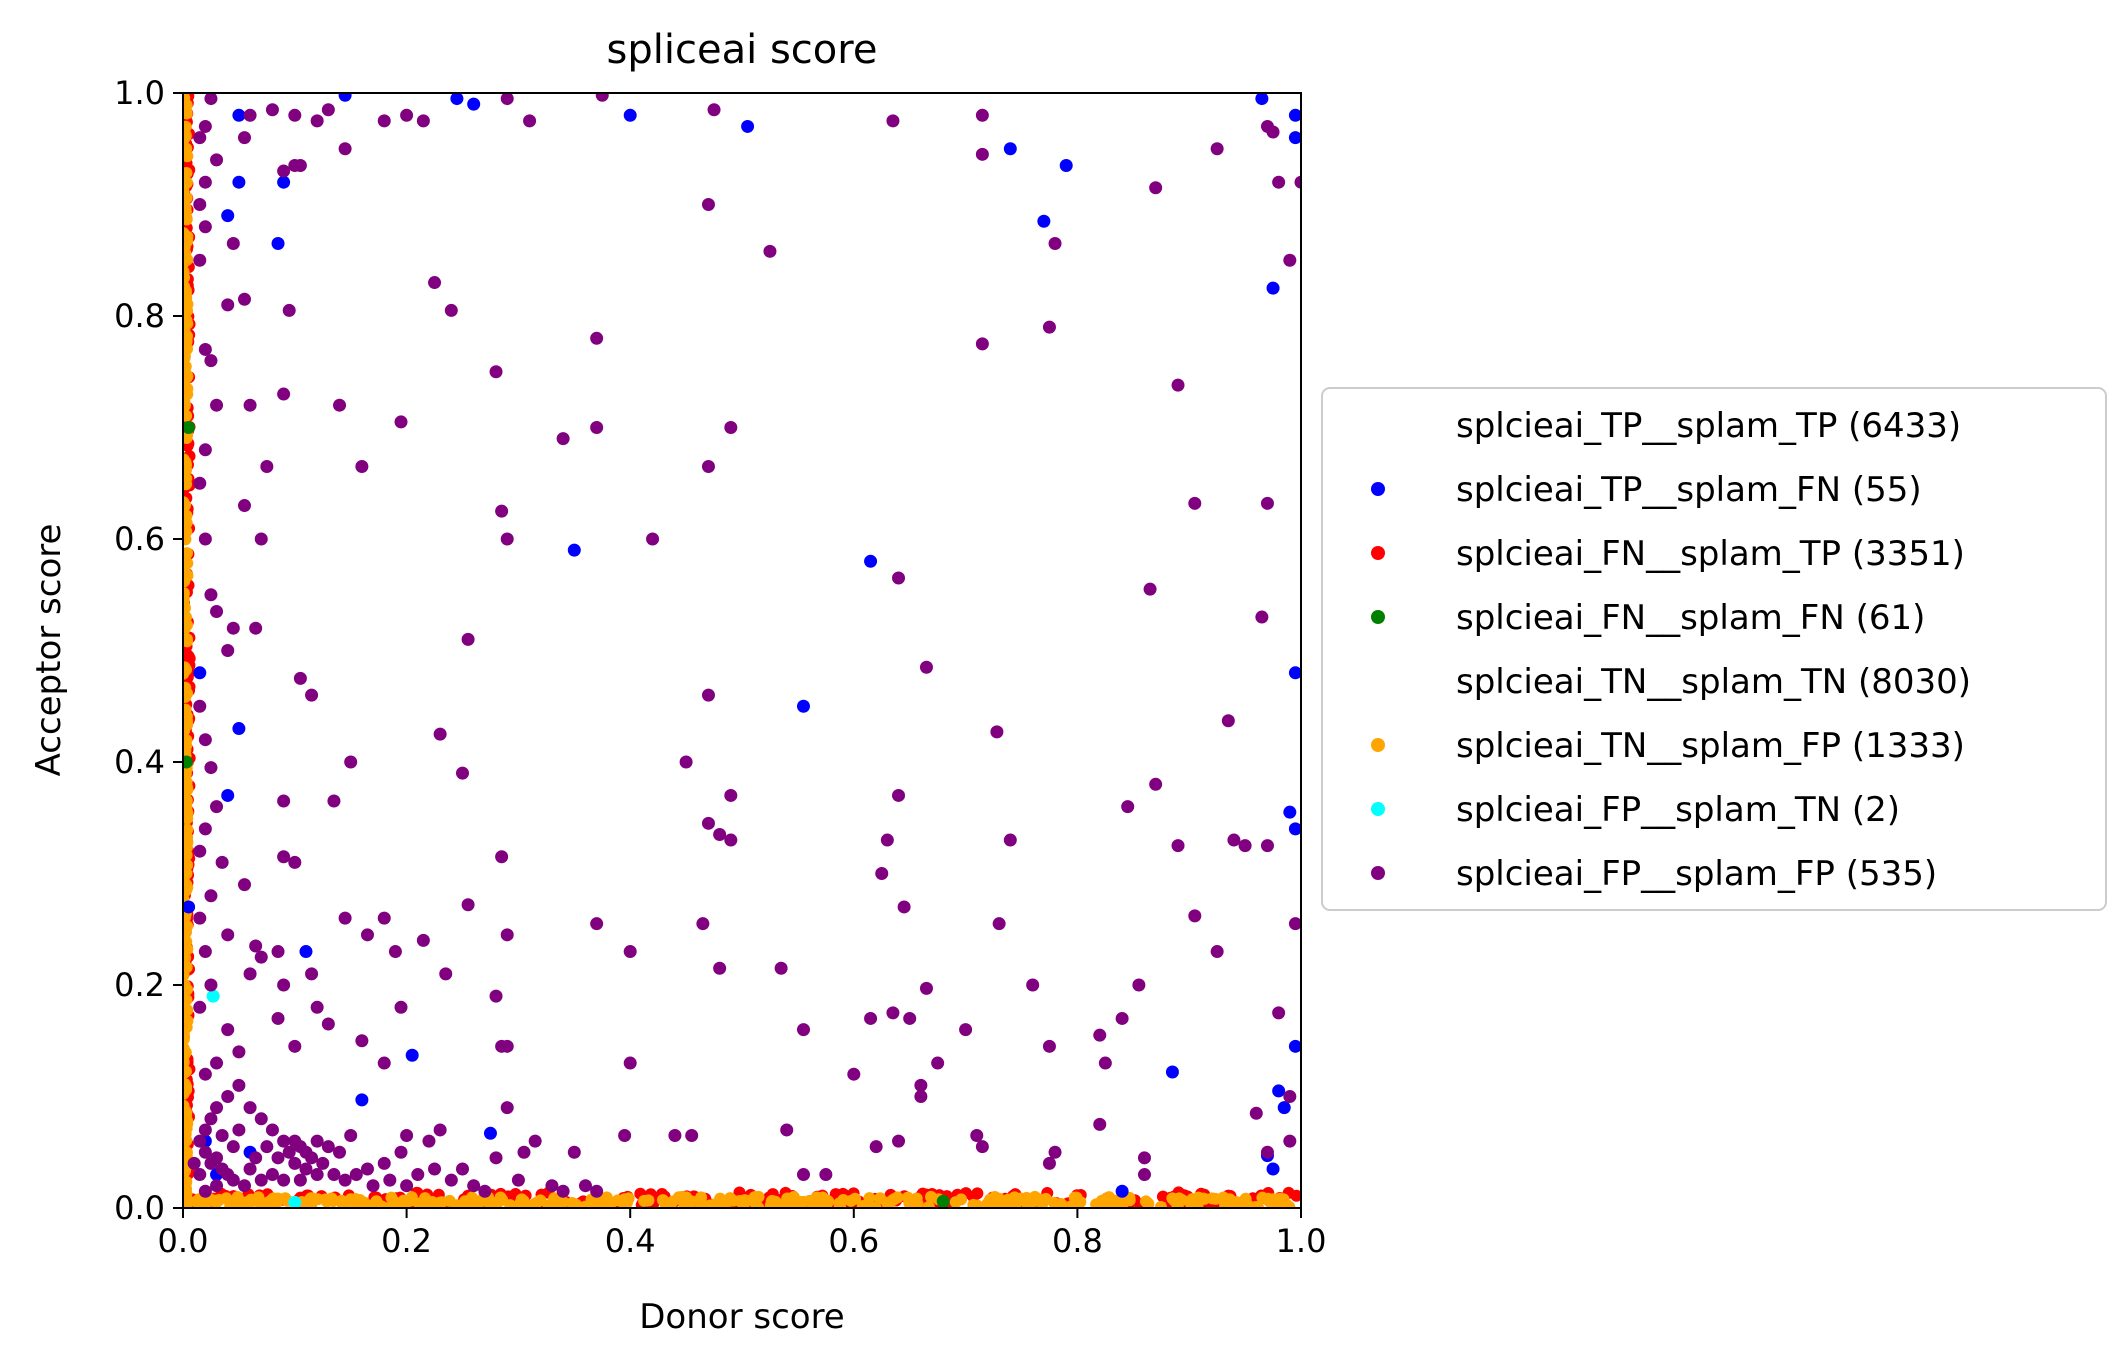  Describe the element at coordinates (139, 762) in the screenshot. I see `y-tick-label: 0.4` at that location.